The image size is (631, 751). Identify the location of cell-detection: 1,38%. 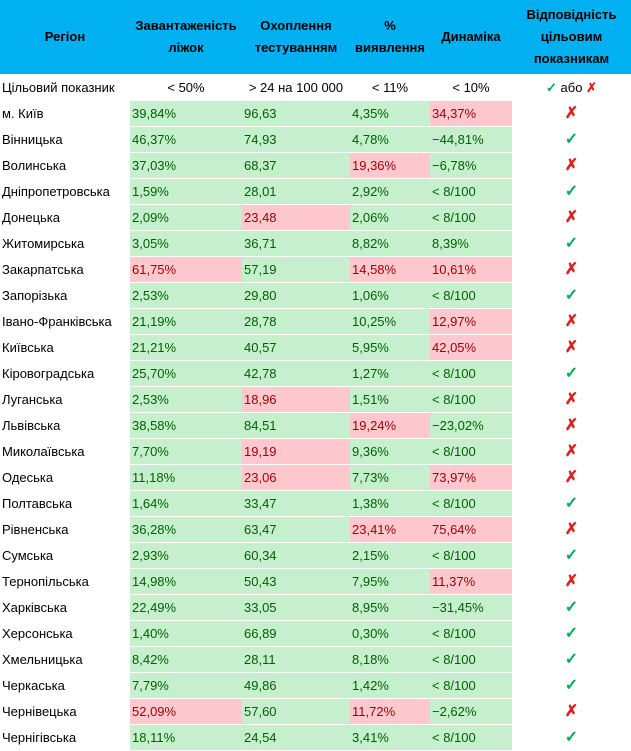
(390, 503).